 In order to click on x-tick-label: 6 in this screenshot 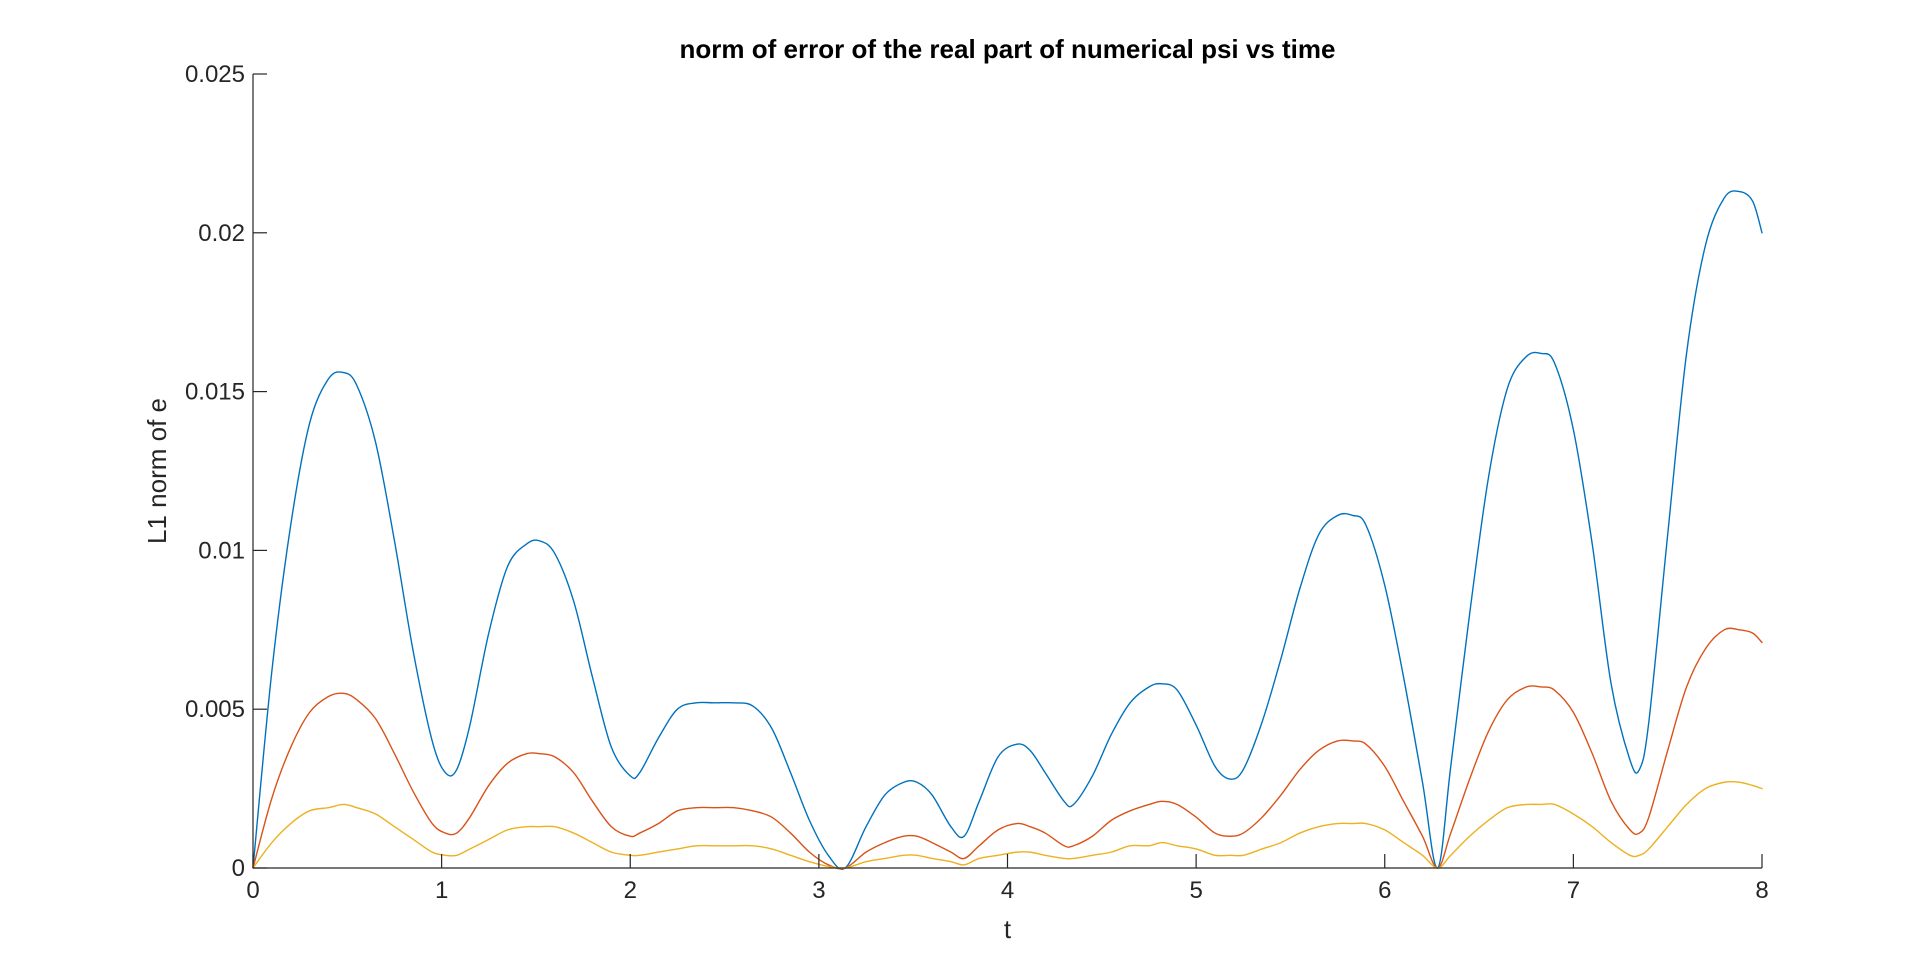, I will do `click(1384, 890)`.